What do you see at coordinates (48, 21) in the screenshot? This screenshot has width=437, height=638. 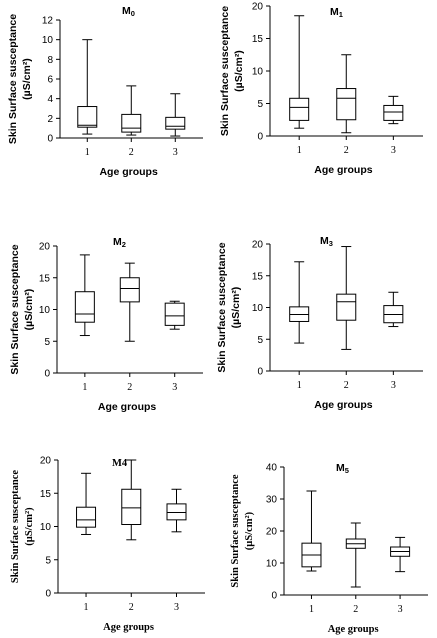 I see `y-tick-label: 12` at bounding box center [48, 21].